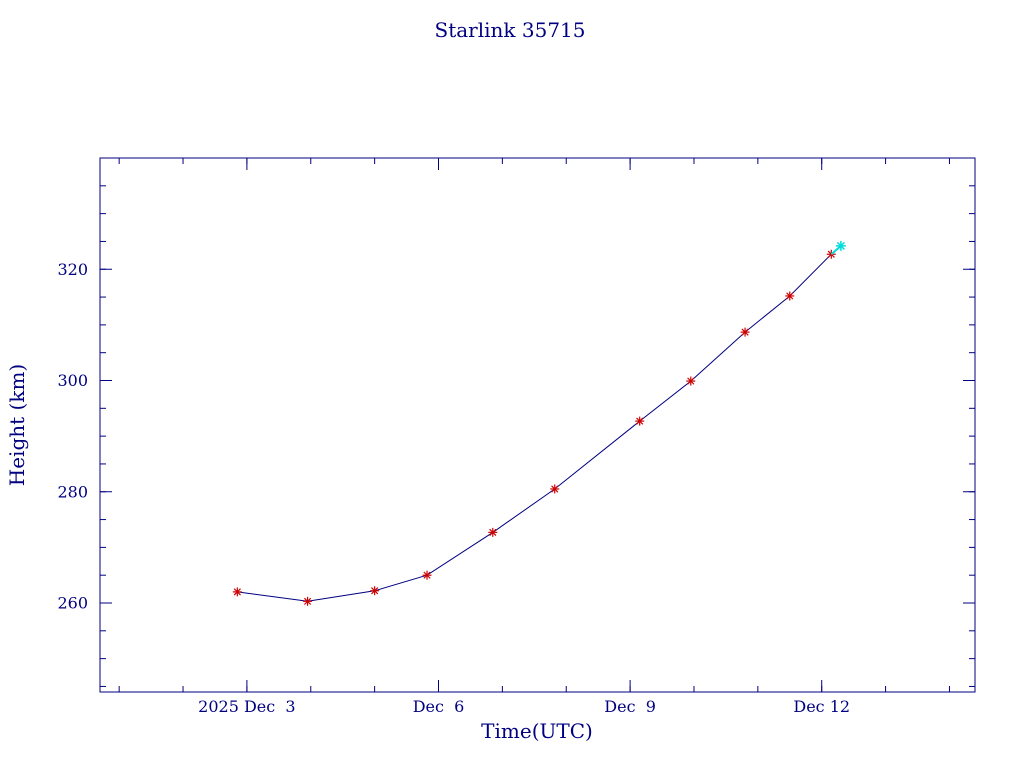 The image size is (1024, 768). Describe the element at coordinates (72, 380) in the screenshot. I see `y-tick-label: 300` at that location.